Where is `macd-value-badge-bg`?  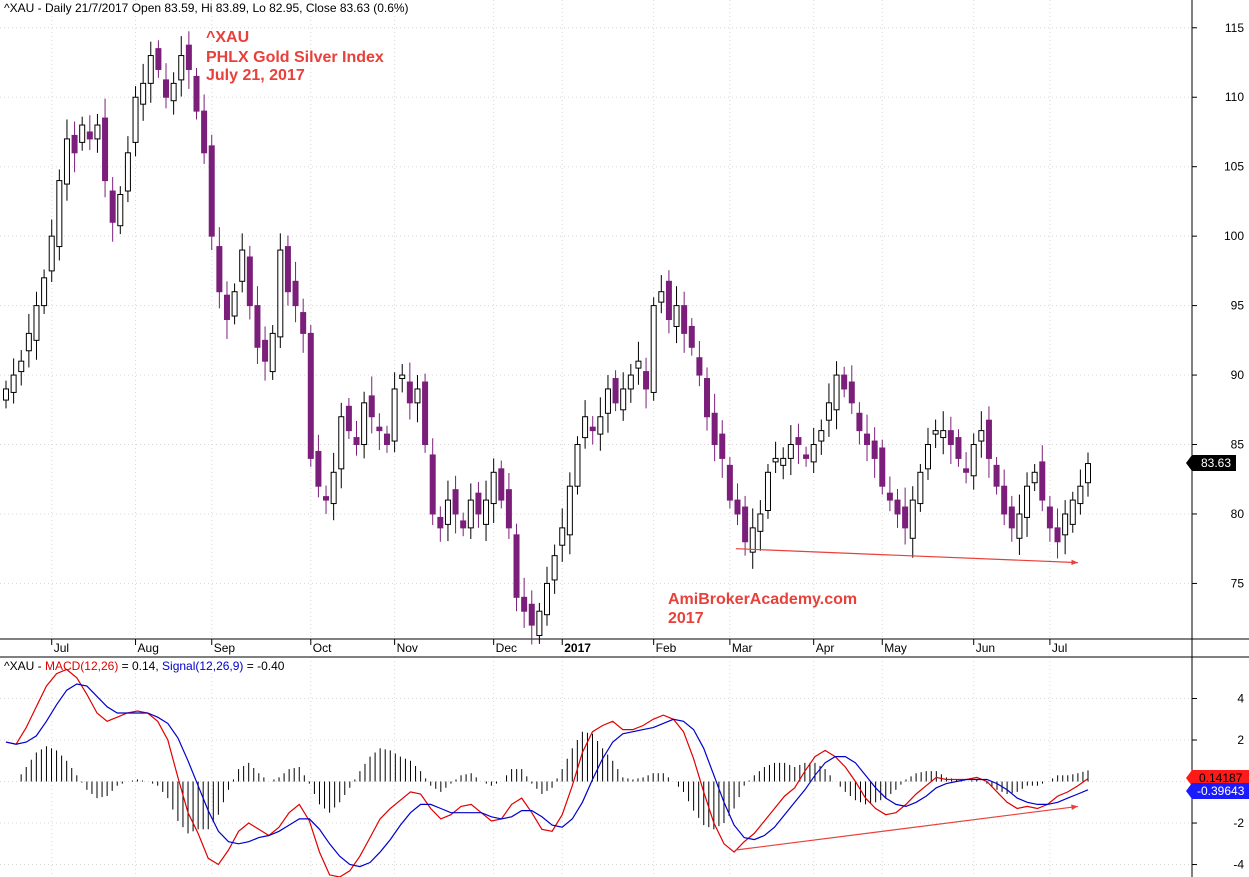 macd-value-badge-bg is located at coordinates (1217, 778).